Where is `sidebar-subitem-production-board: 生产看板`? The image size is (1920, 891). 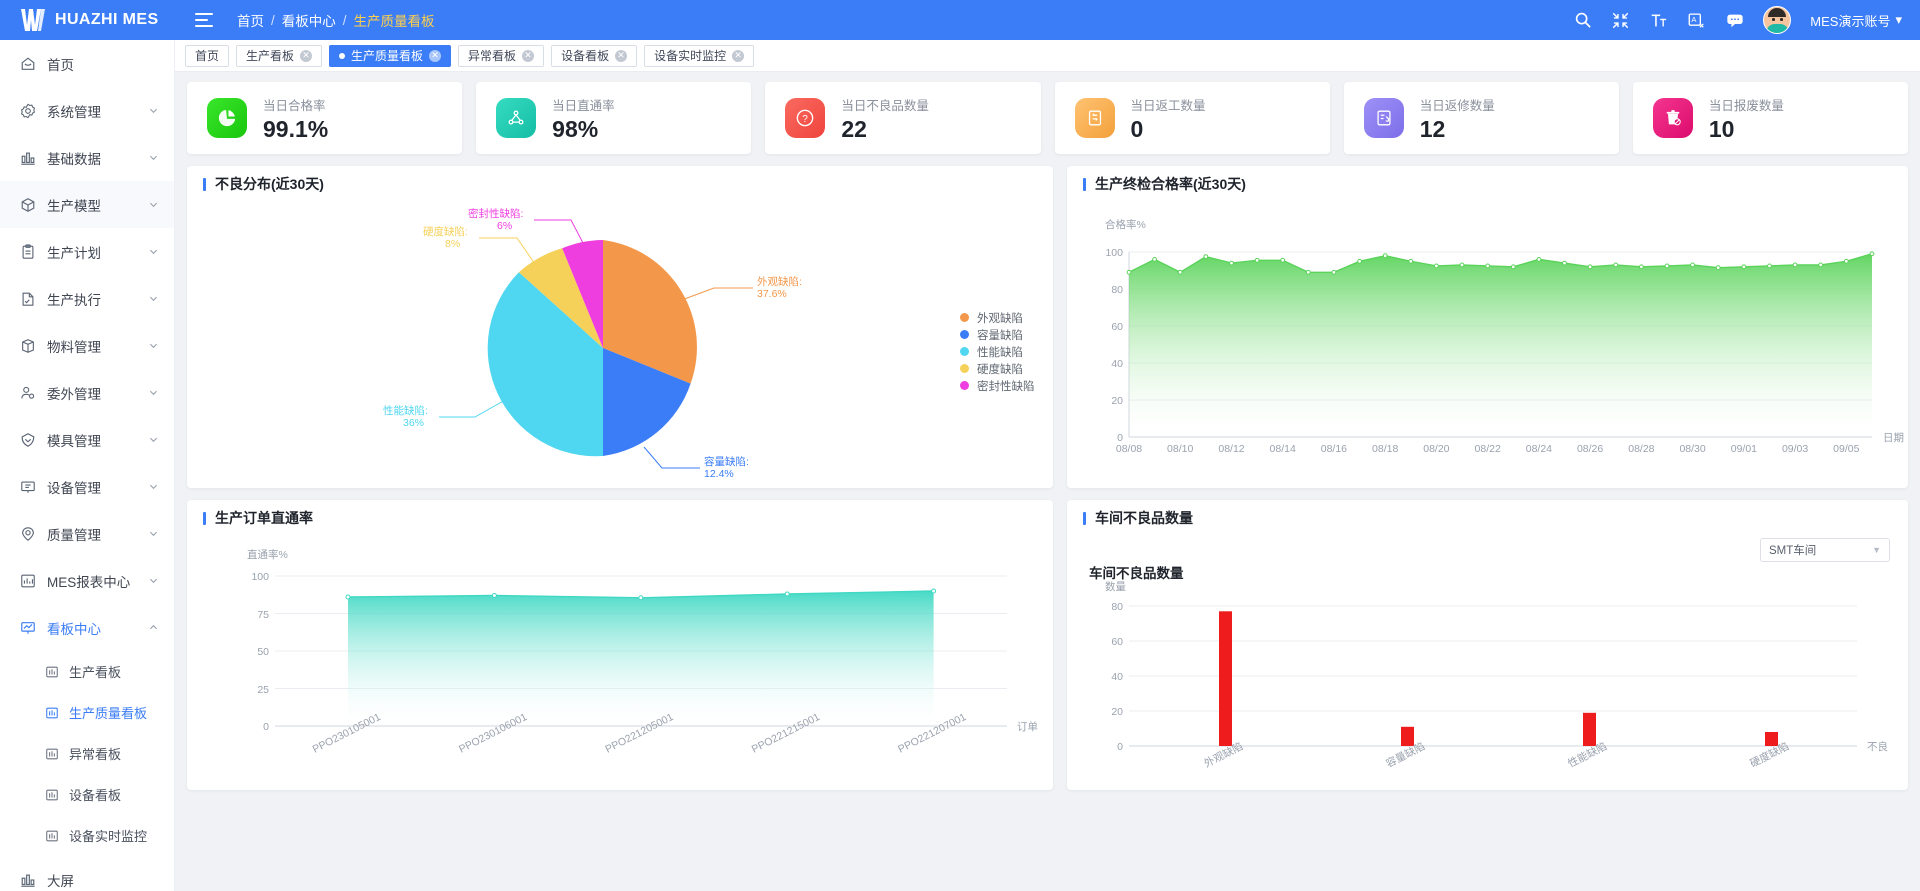 sidebar-subitem-production-board: 生产看板 is located at coordinates (87, 671).